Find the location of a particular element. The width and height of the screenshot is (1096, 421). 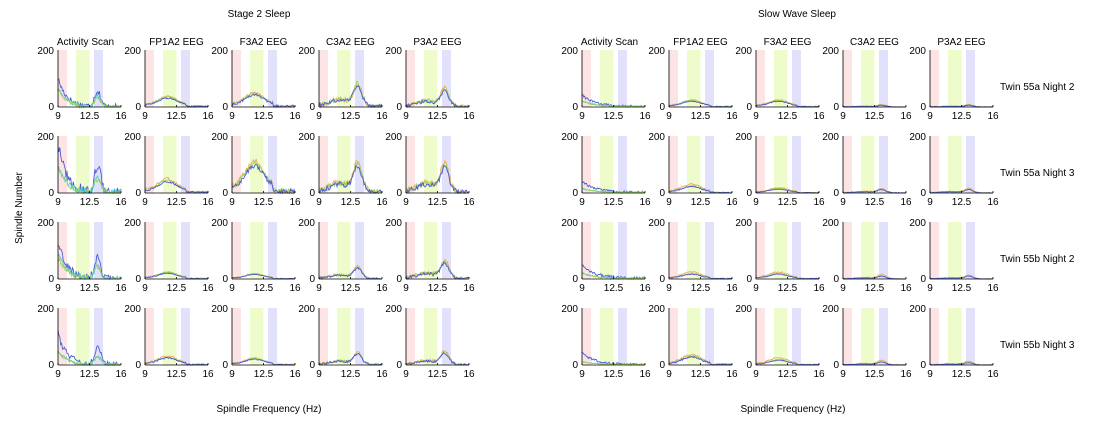

subplot-sws-r2-c5: 0 200 9 12.5 16 is located at coordinates (954, 170).